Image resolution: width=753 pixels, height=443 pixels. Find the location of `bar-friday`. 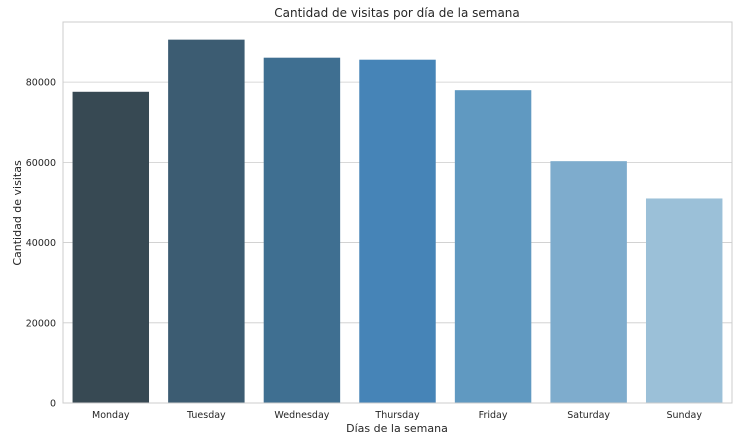

bar-friday is located at coordinates (493, 246).